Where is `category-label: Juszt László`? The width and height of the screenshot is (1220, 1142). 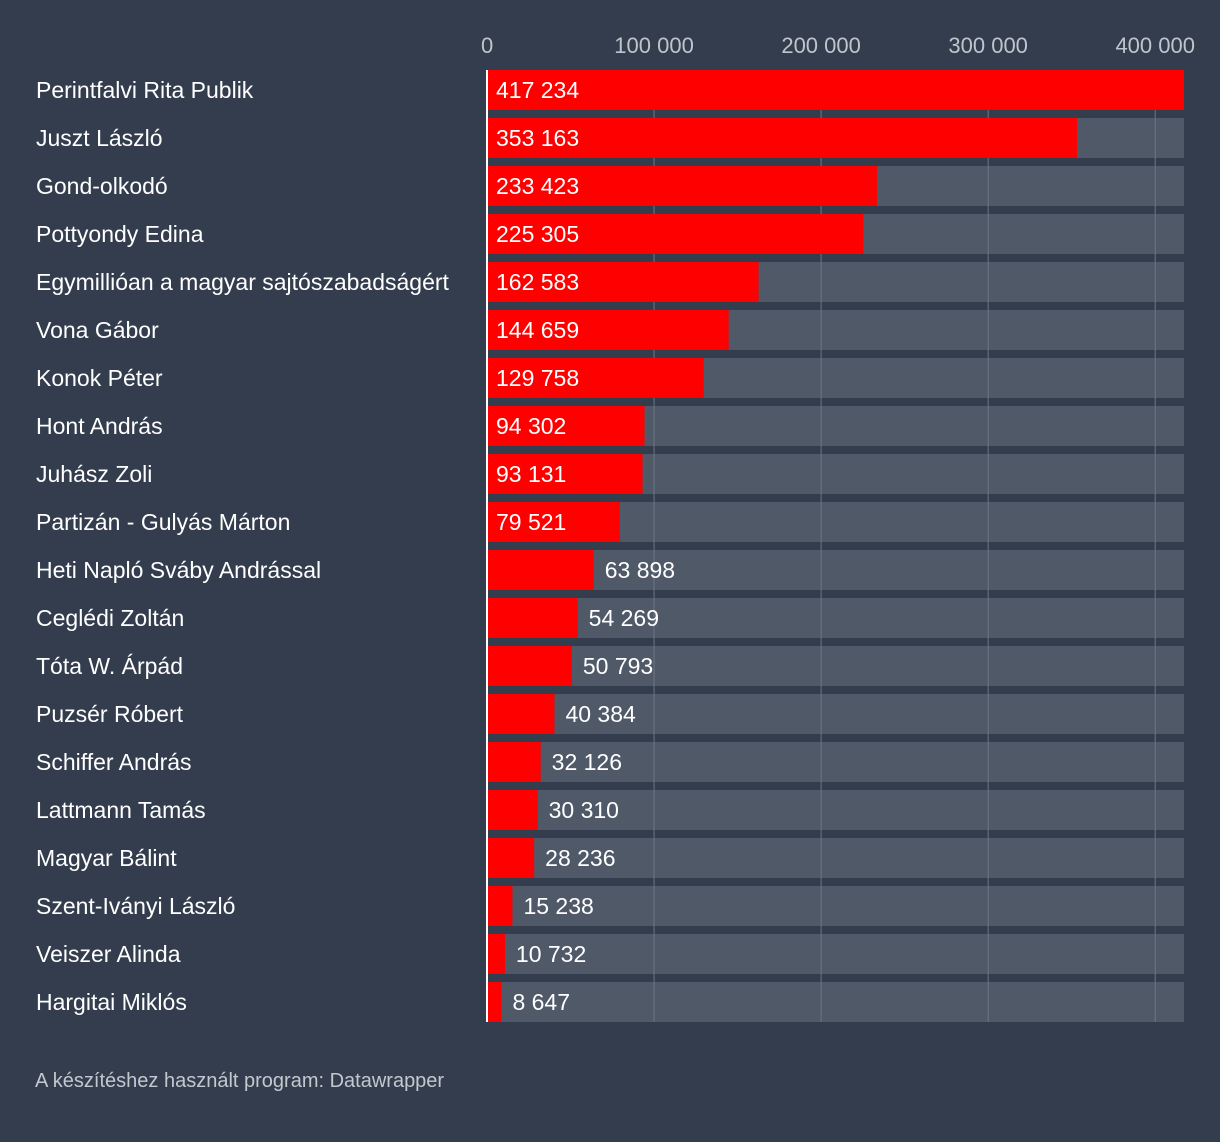 category-label: Juszt László is located at coordinates (99, 138).